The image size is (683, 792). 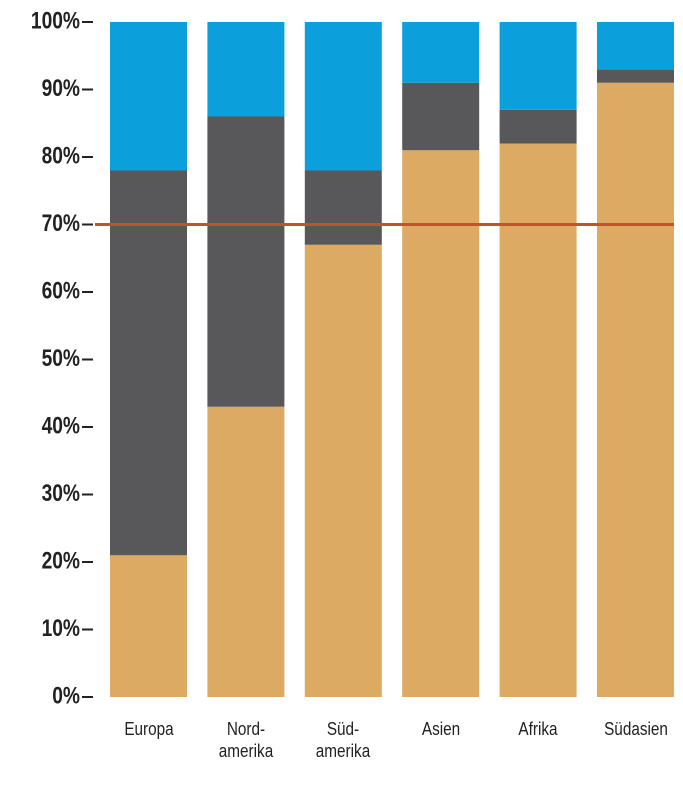 What do you see at coordinates (148, 729) in the screenshot?
I see `x-tick-label: Europa` at bounding box center [148, 729].